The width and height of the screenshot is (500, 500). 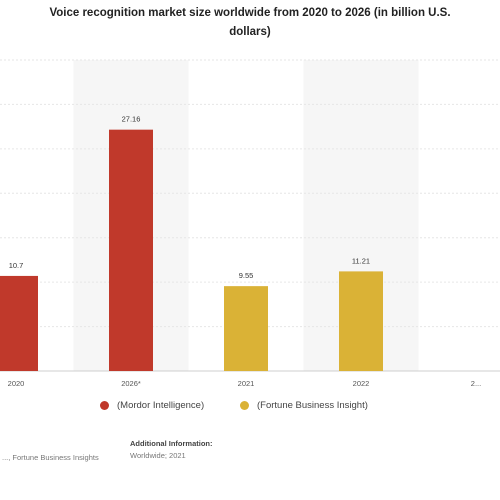 I want to click on source-text: ..., Fortune Business Insights, so click(x=50, y=457).